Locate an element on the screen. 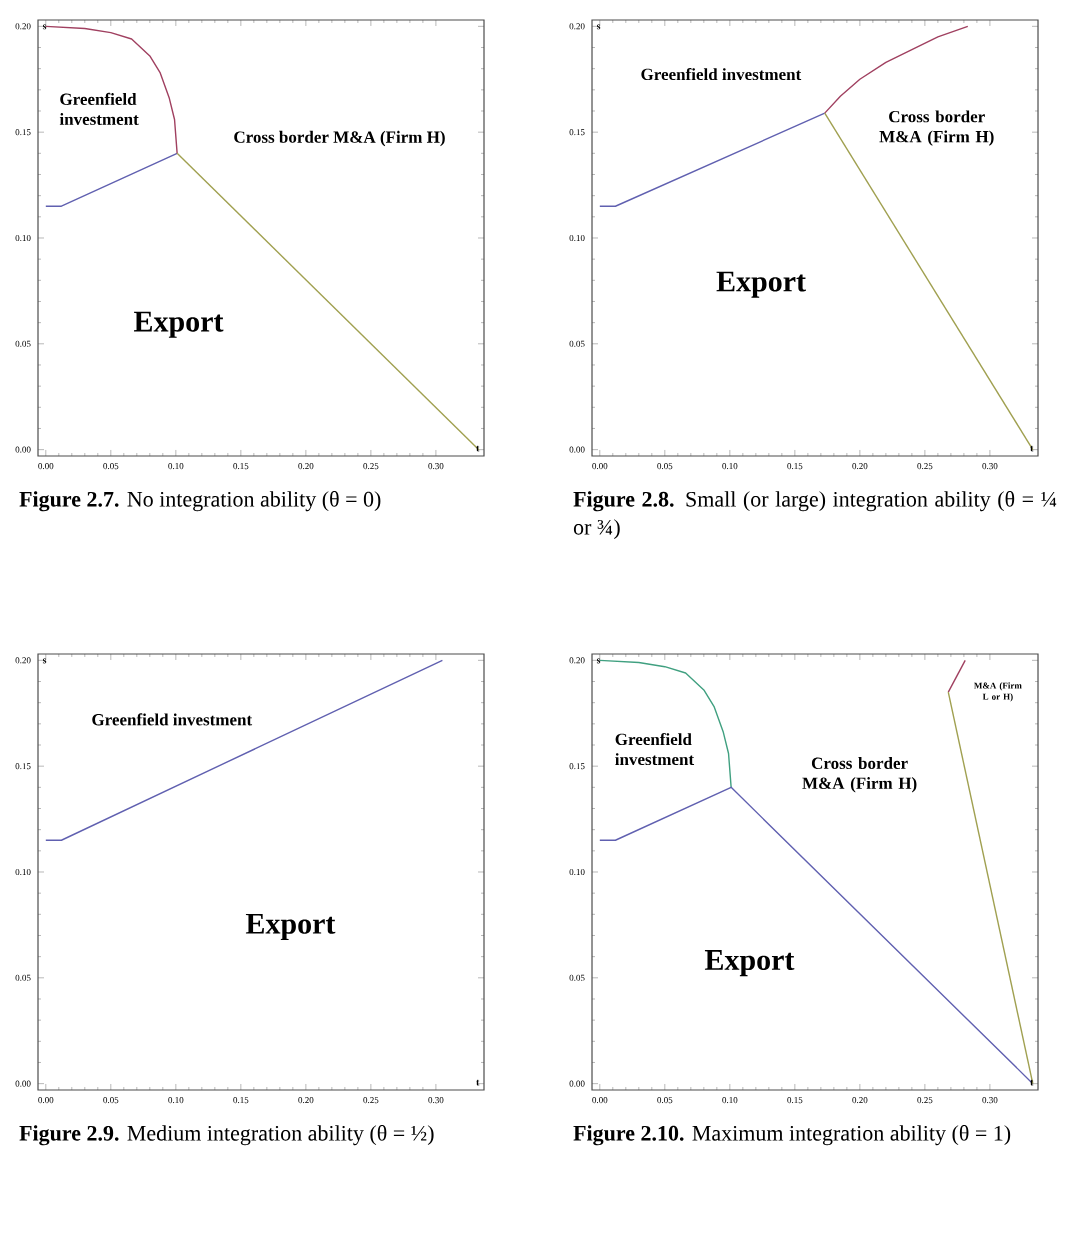 The height and width of the screenshot is (1240, 1066). text: Figure 2.7. No integration ability (θ = 0) is located at coordinates (200, 501).